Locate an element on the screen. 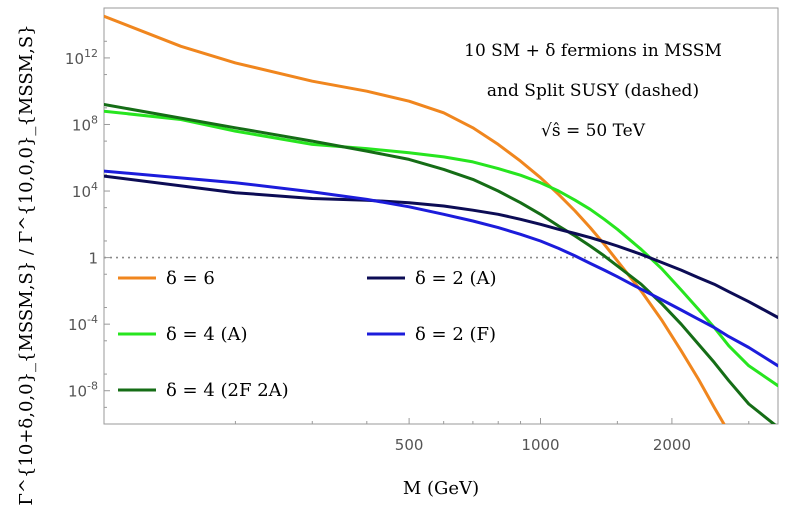  x-axis-label: M (GeV) is located at coordinates (441, 488).